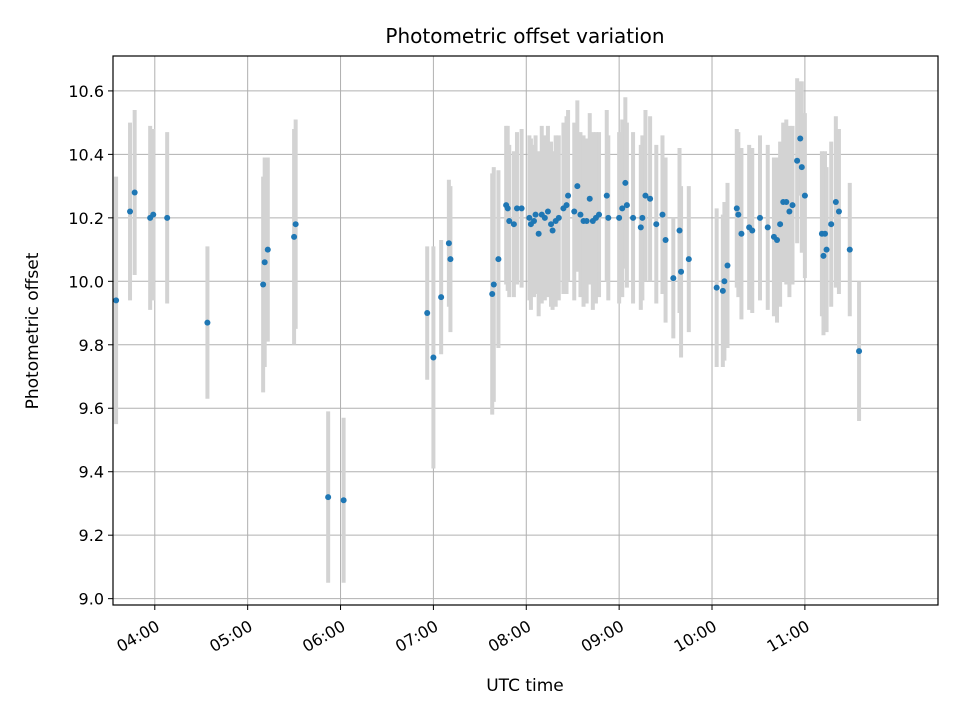 The height and width of the screenshot is (720, 960). What do you see at coordinates (524, 36) in the screenshot?
I see `chart-title: Photometric offset variation` at bounding box center [524, 36].